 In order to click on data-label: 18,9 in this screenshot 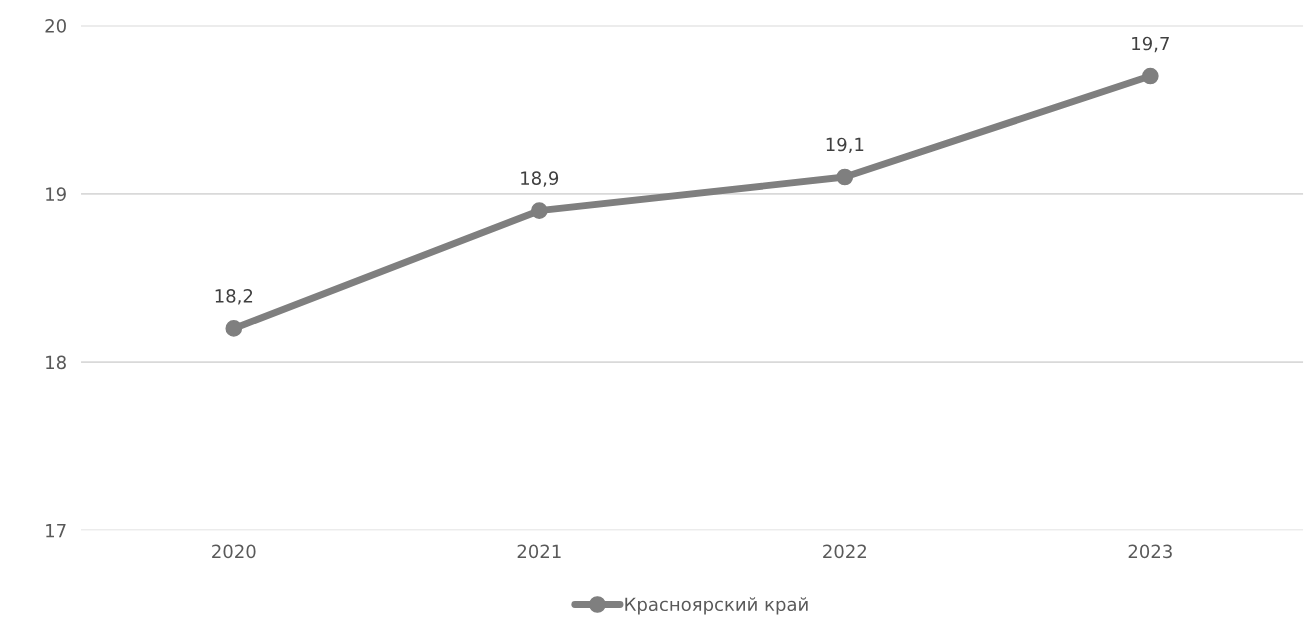, I will do `click(540, 179)`.